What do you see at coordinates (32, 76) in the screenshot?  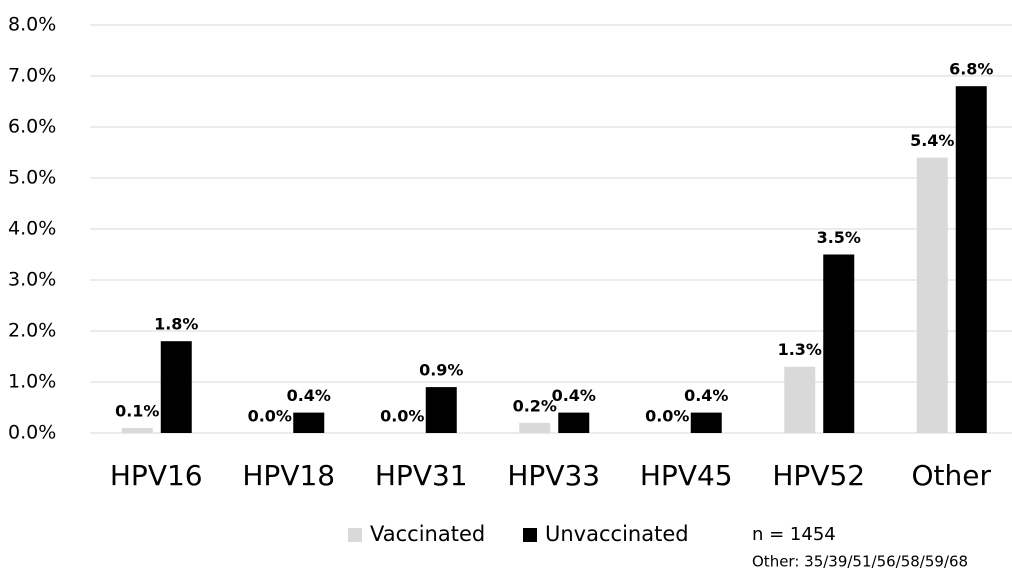 I see `y-tick-label: 7.0%` at bounding box center [32, 76].